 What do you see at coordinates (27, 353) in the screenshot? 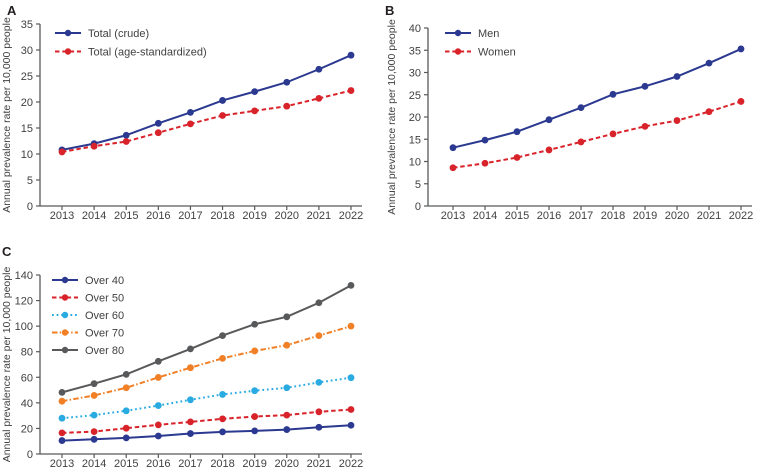
I see `y-tick-label: 80` at bounding box center [27, 353].